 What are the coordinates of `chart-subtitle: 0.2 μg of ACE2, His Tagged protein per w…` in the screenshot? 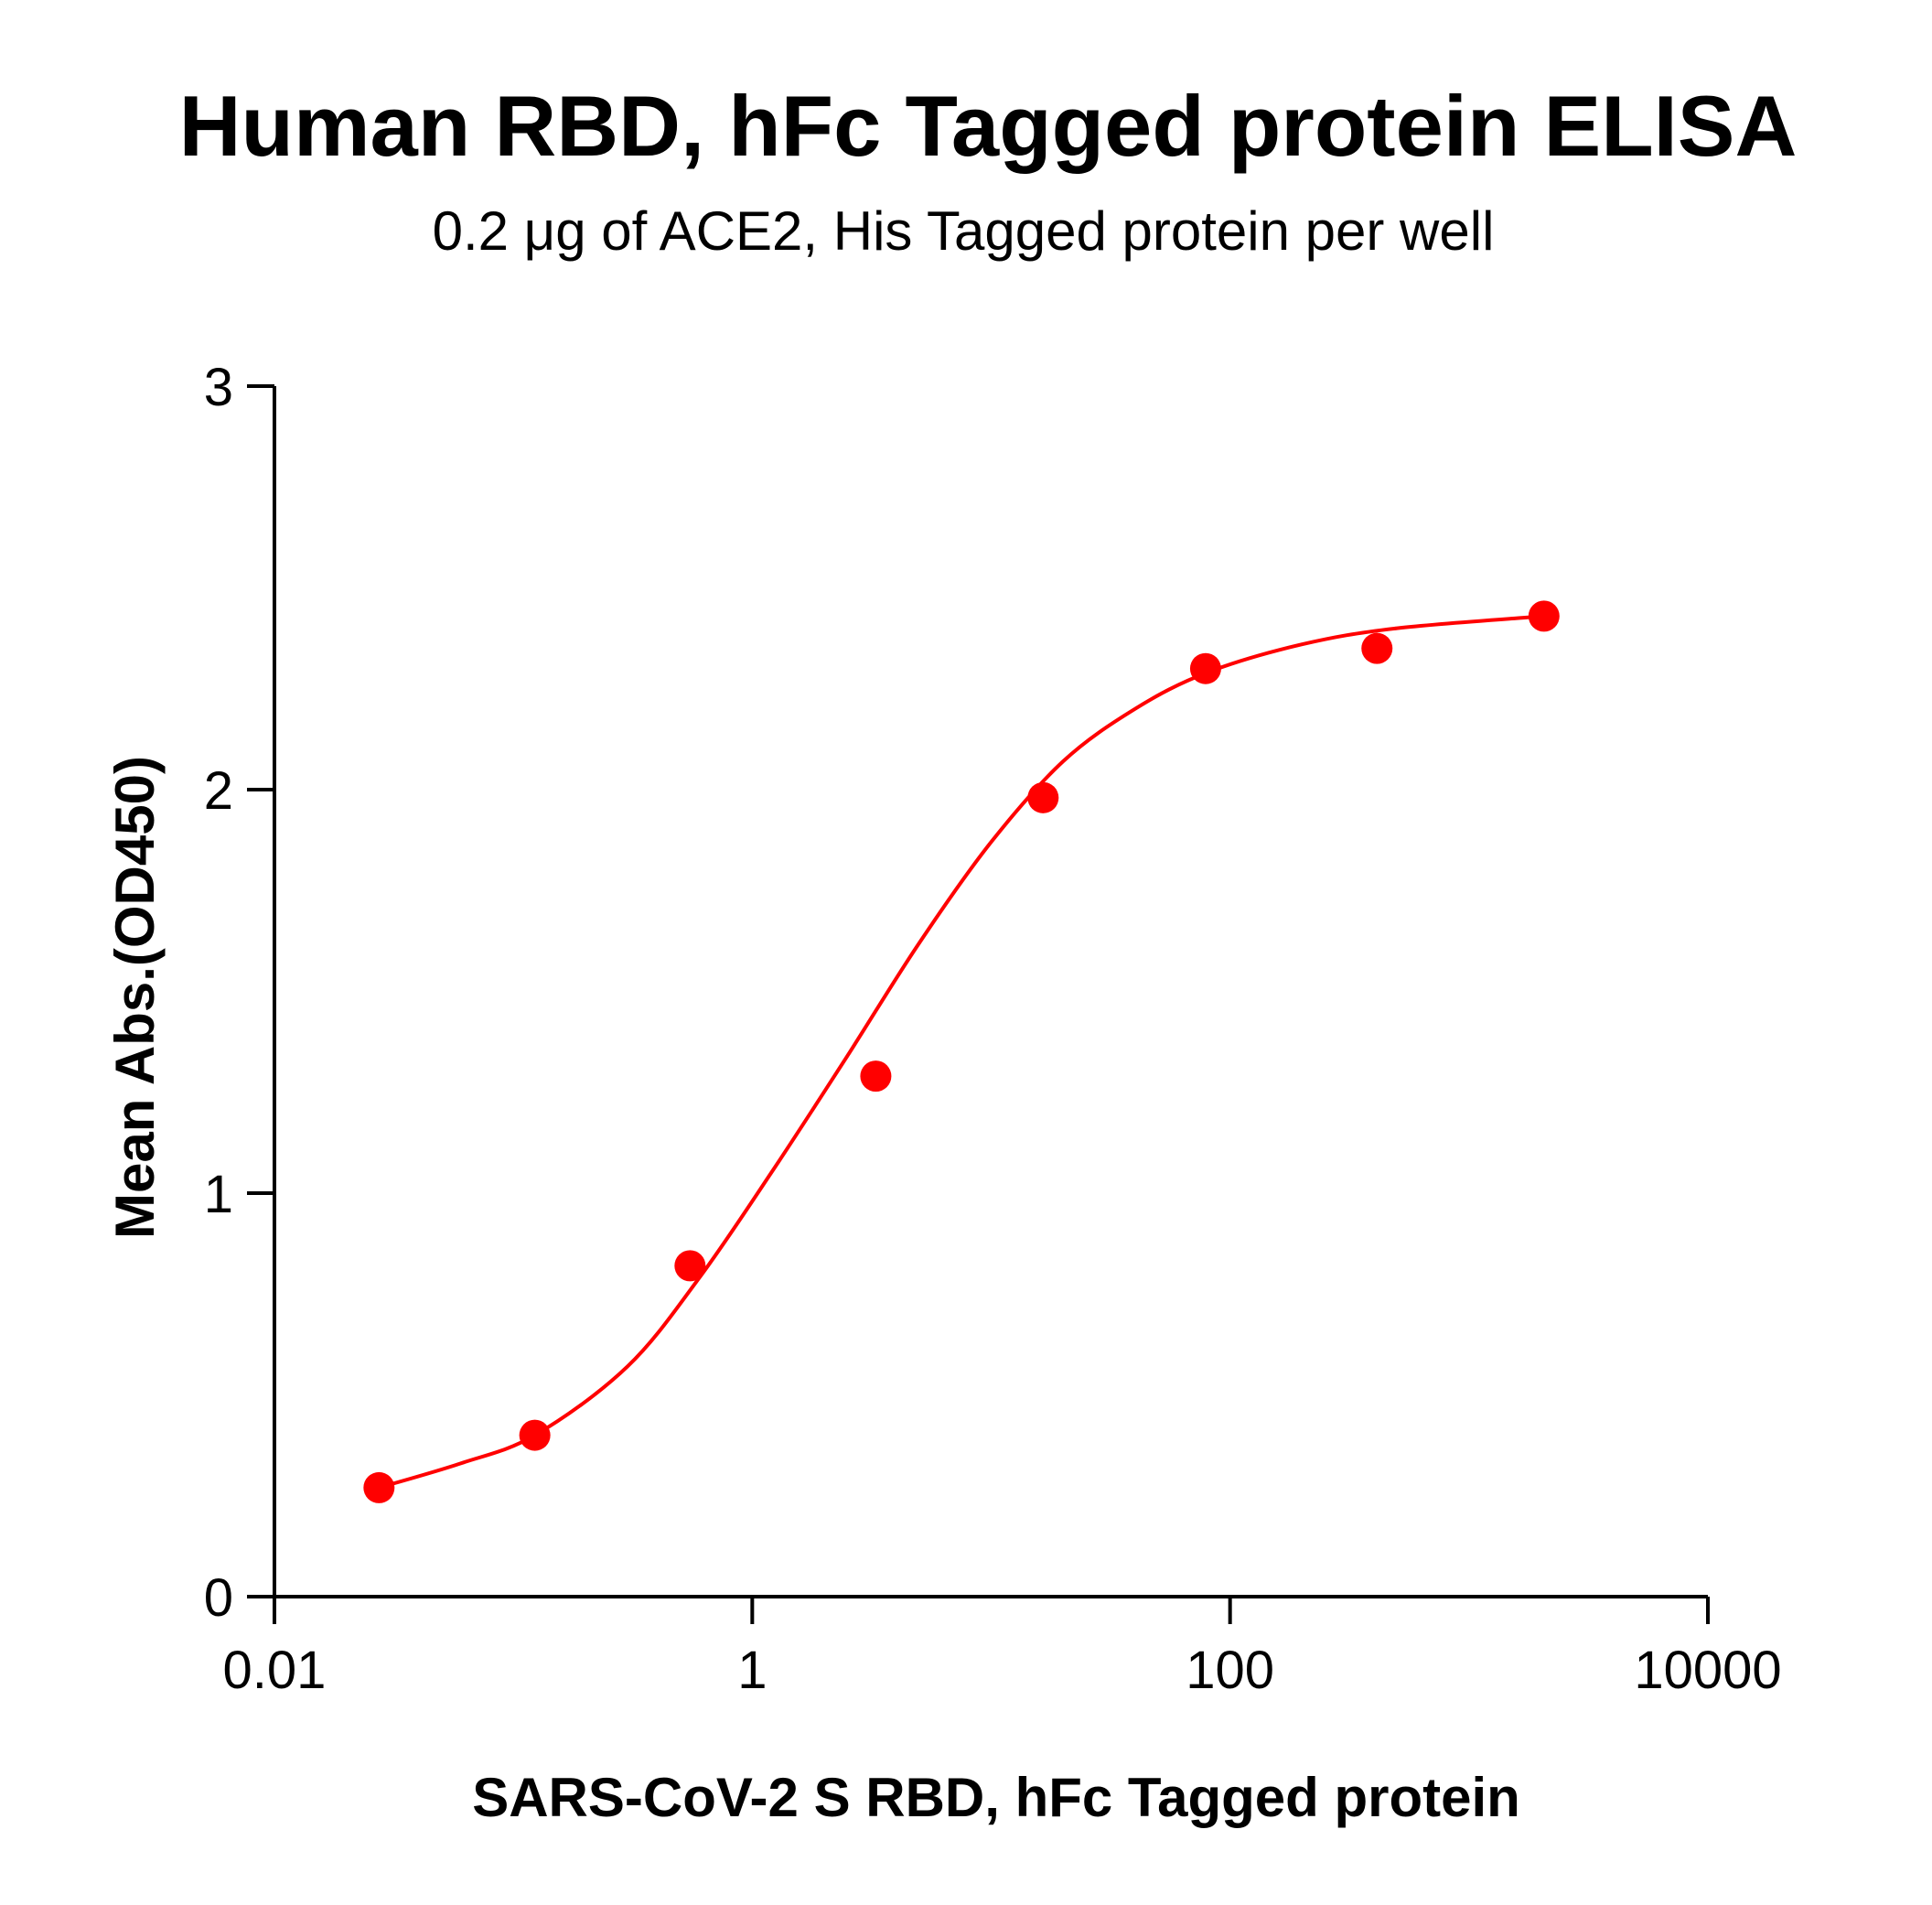 It's located at (964, 231).